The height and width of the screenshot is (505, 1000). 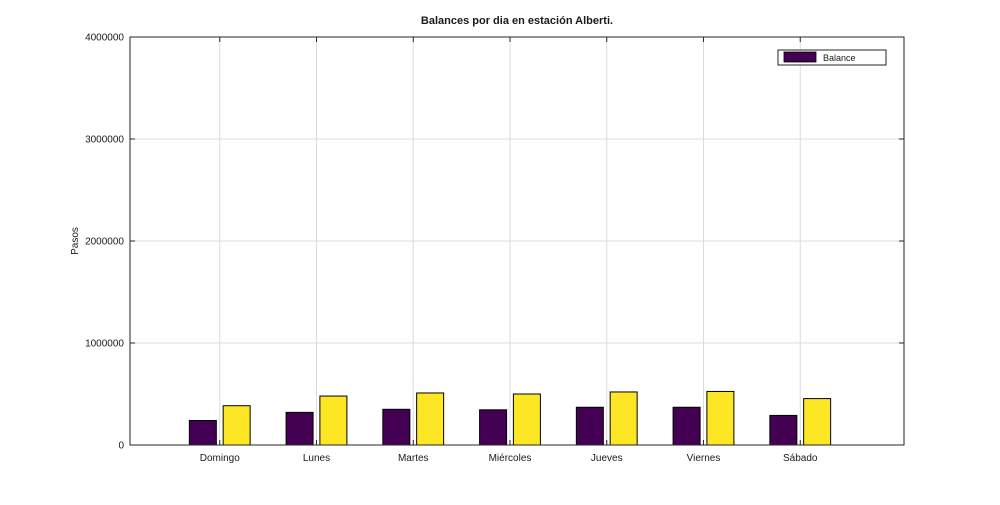 I want to click on y-tick-label: 0, so click(x=121, y=446).